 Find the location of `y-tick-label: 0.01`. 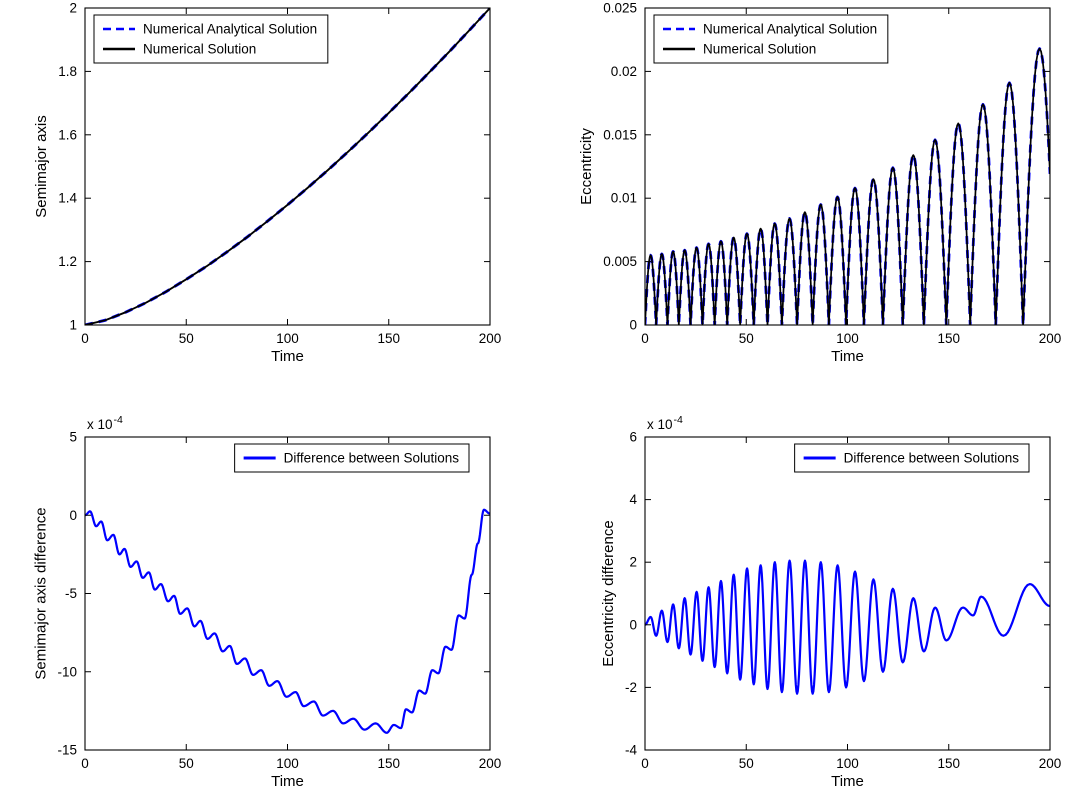

y-tick-label: 0.01 is located at coordinates (624, 198).